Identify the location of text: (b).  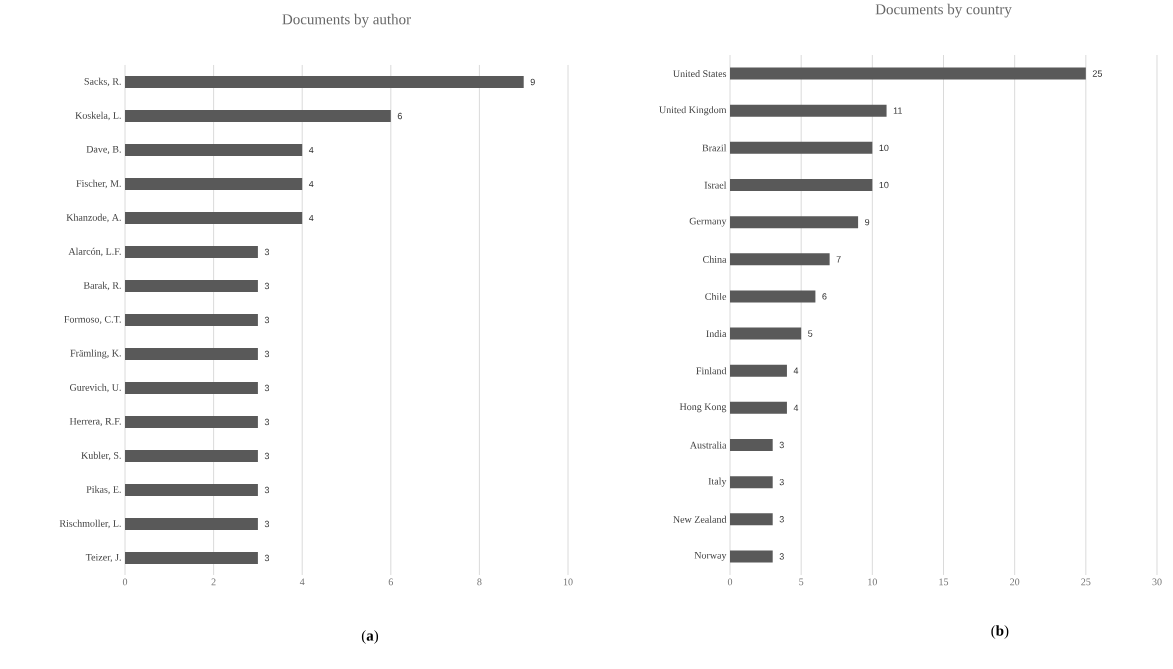
(1000, 632).